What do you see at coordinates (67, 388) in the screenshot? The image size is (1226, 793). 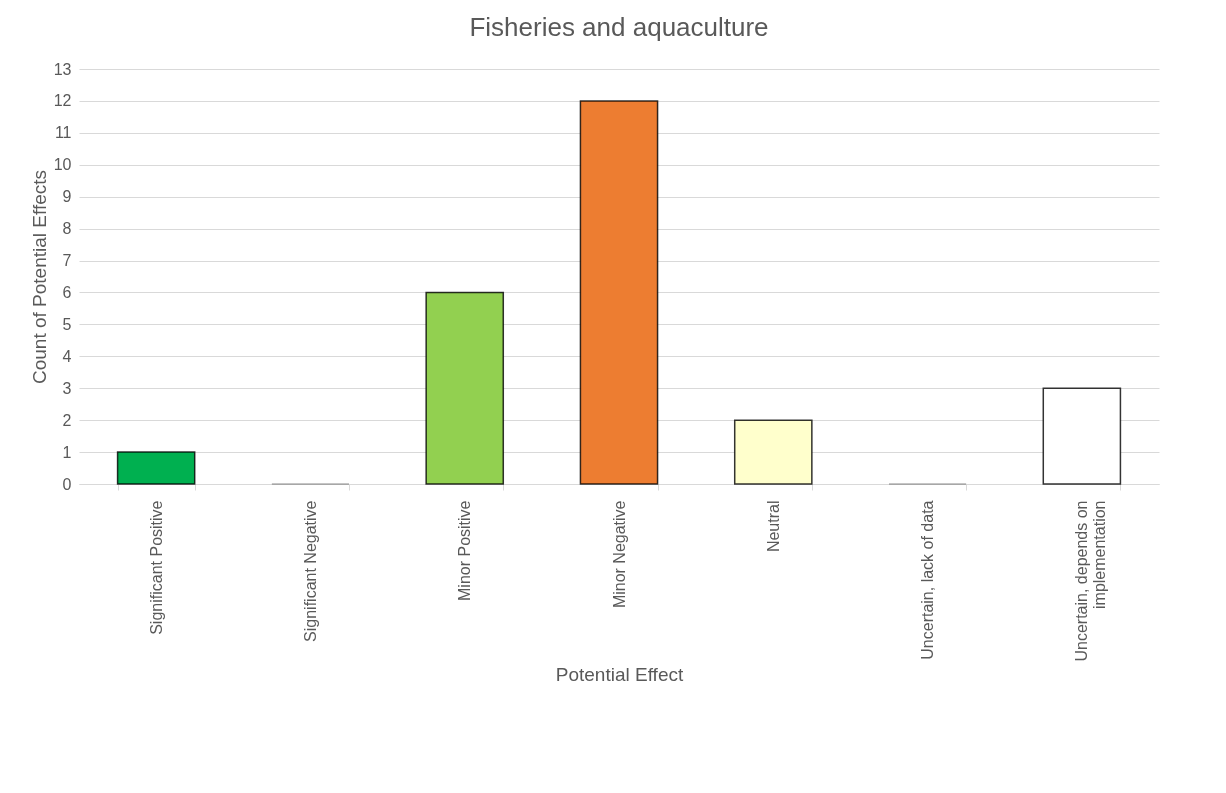 I see `y-tick-label: 3` at bounding box center [67, 388].